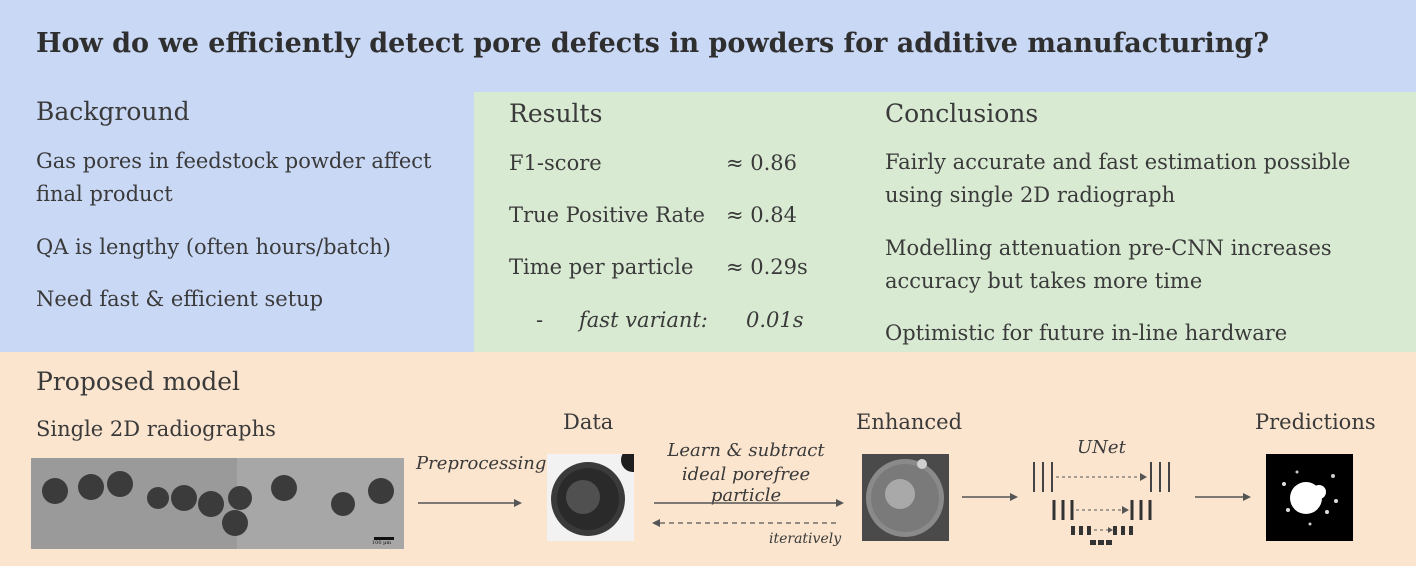 This screenshot has width=1416, height=566. Describe the element at coordinates (762, 163) in the screenshot. I see `result-value-f1: ≈ 0.86` at that location.